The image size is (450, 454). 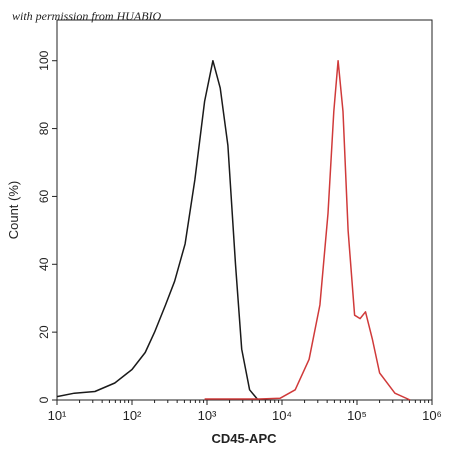 I want to click on y-tick-label: 20, so click(x=44, y=332).